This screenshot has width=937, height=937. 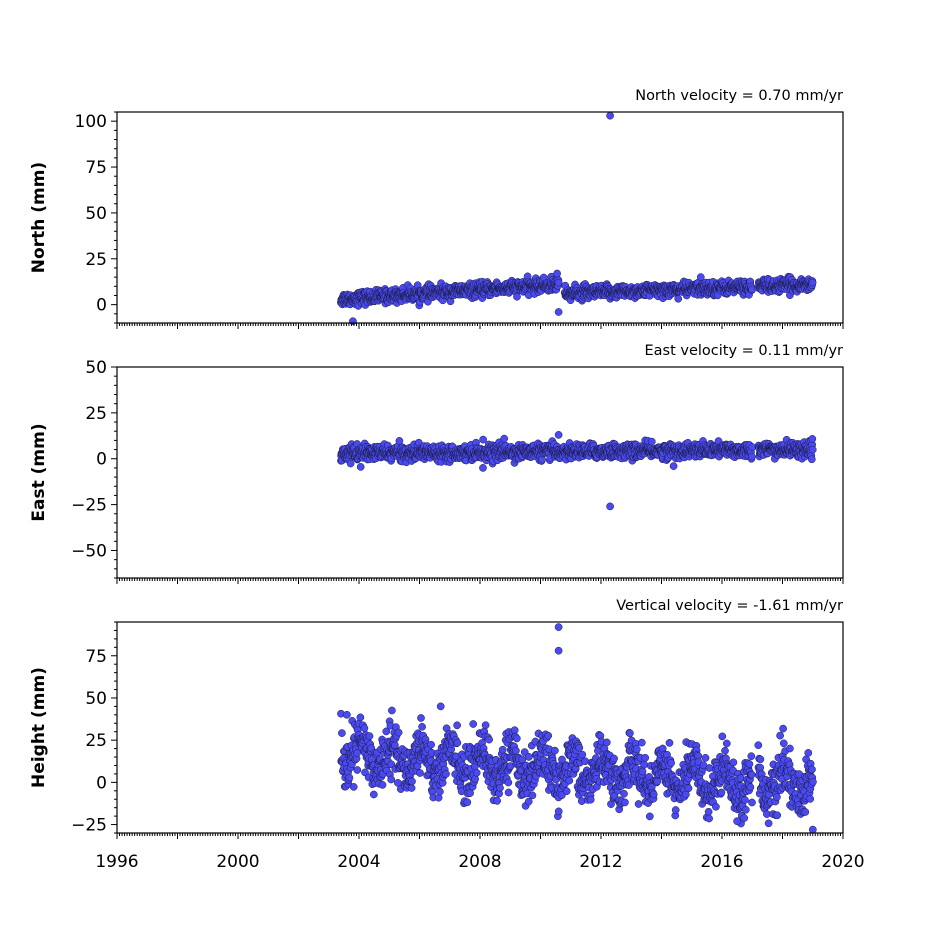 What do you see at coordinates (739, 96) in the screenshot?
I see `velocity-annotation: North velocity = 0.70 mm/yr` at bounding box center [739, 96].